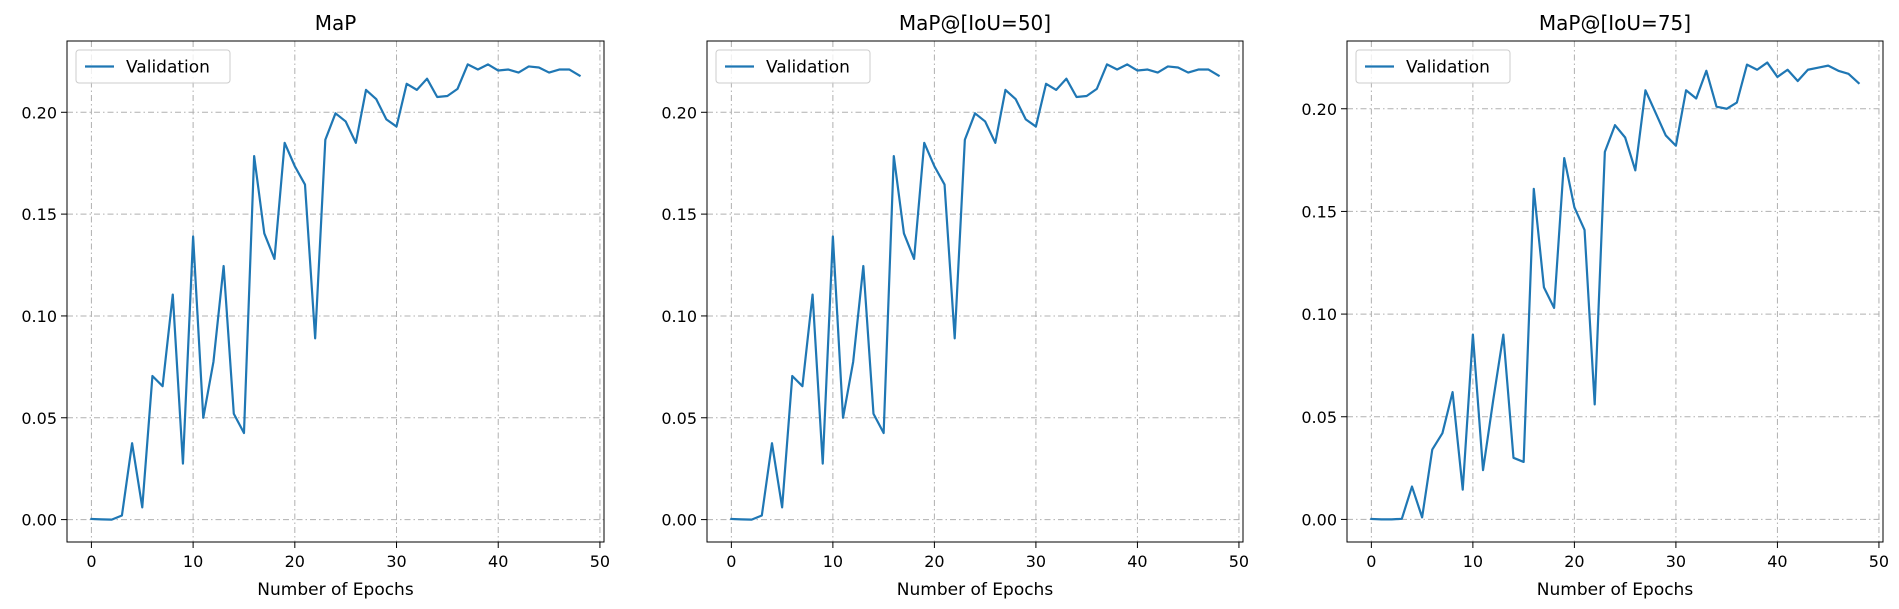 Image resolution: width=1899 pixels, height=609 pixels. What do you see at coordinates (336, 23) in the screenshot?
I see `chart-title: MaP` at bounding box center [336, 23].